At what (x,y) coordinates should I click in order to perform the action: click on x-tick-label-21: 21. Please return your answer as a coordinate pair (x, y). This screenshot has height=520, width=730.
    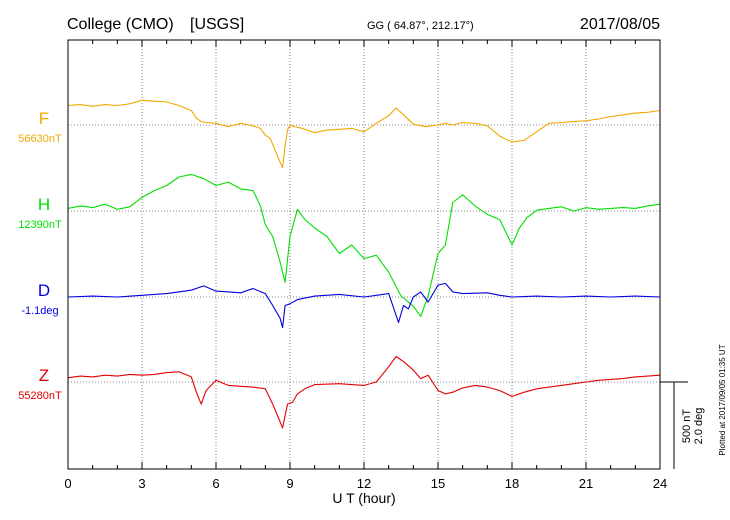
    Looking at the image, I should click on (586, 483).